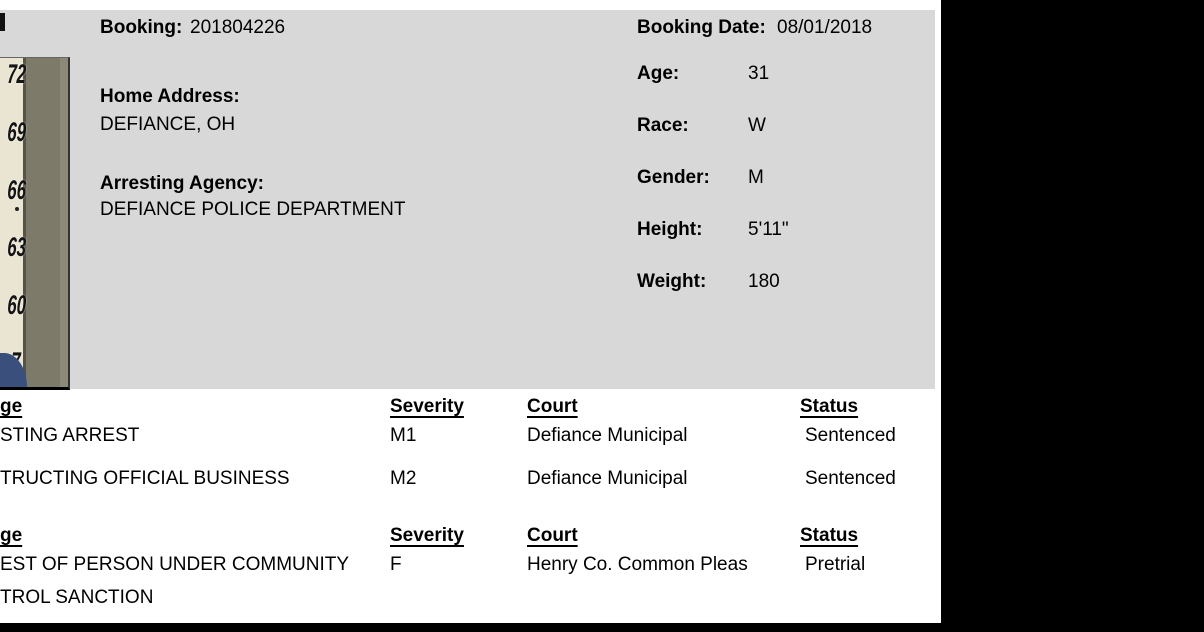  I want to click on weight-value: 180, so click(764, 281).